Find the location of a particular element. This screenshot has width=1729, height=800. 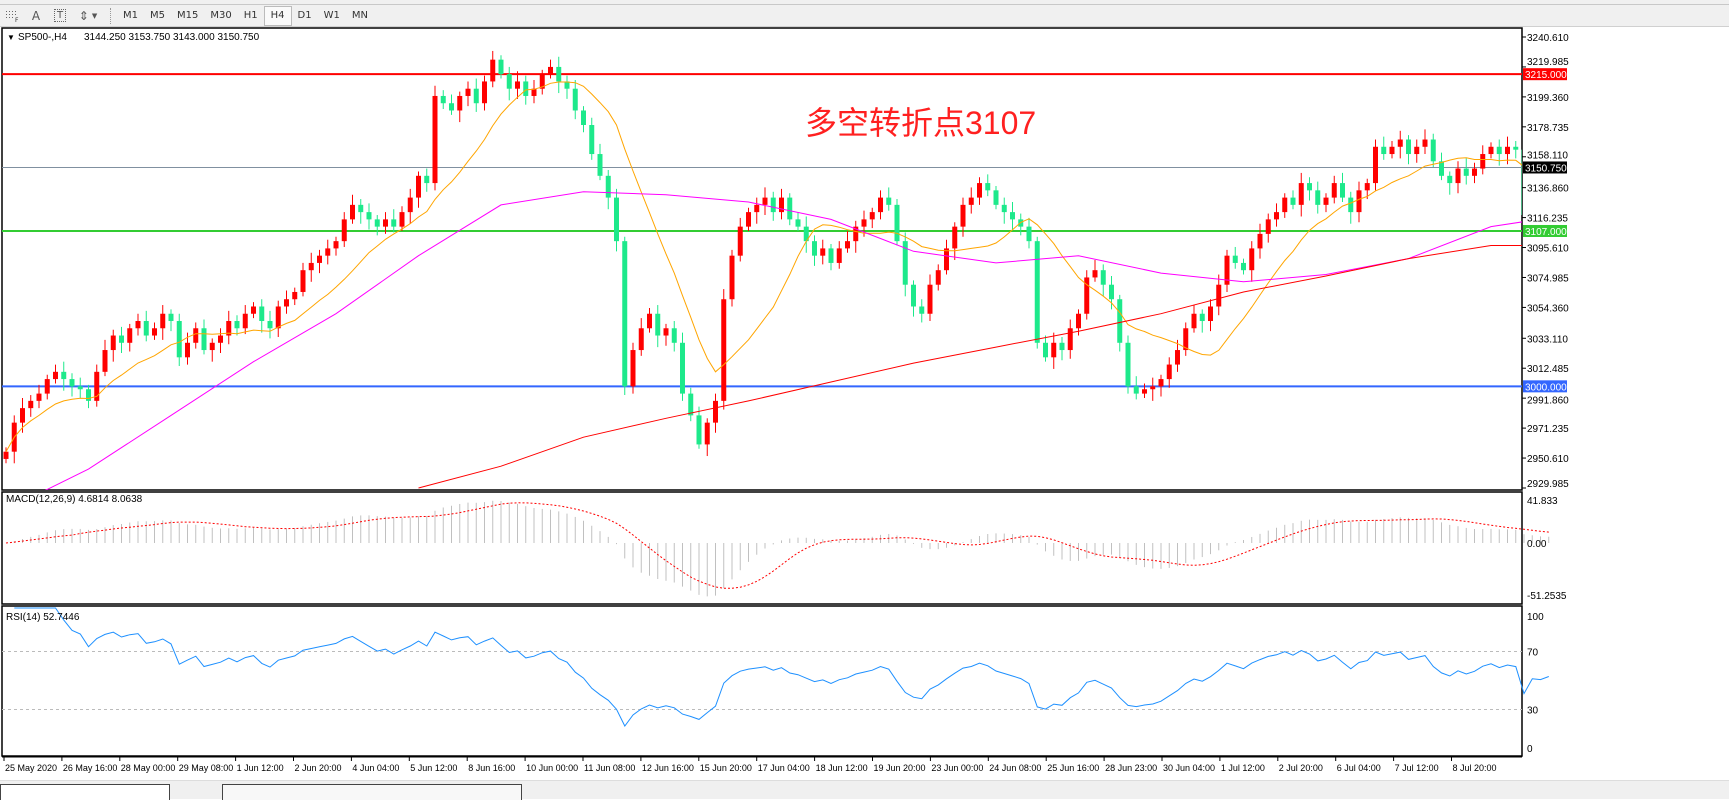

macd-tick-label: 41.833 is located at coordinates (1542, 501).